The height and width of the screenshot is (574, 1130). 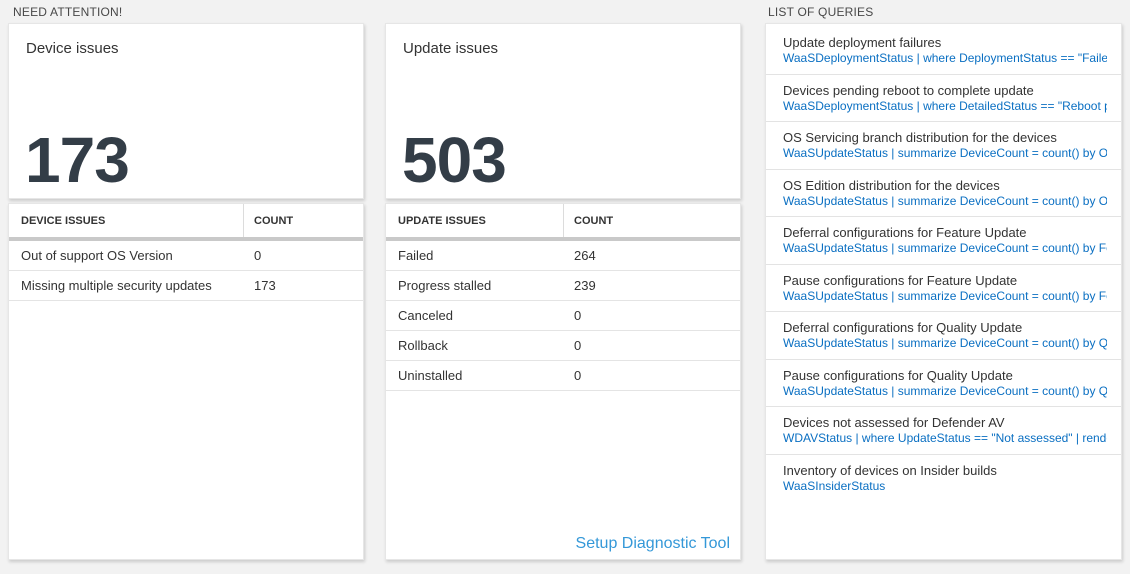 I want to click on issue-count: 173, so click(x=265, y=285).